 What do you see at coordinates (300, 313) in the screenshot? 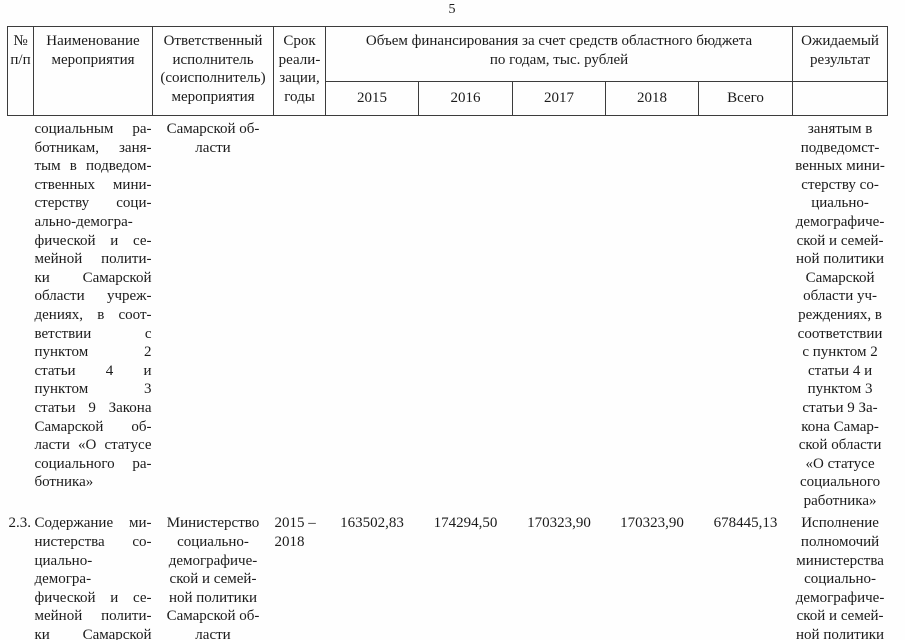
I see `term-cell` at bounding box center [300, 313].